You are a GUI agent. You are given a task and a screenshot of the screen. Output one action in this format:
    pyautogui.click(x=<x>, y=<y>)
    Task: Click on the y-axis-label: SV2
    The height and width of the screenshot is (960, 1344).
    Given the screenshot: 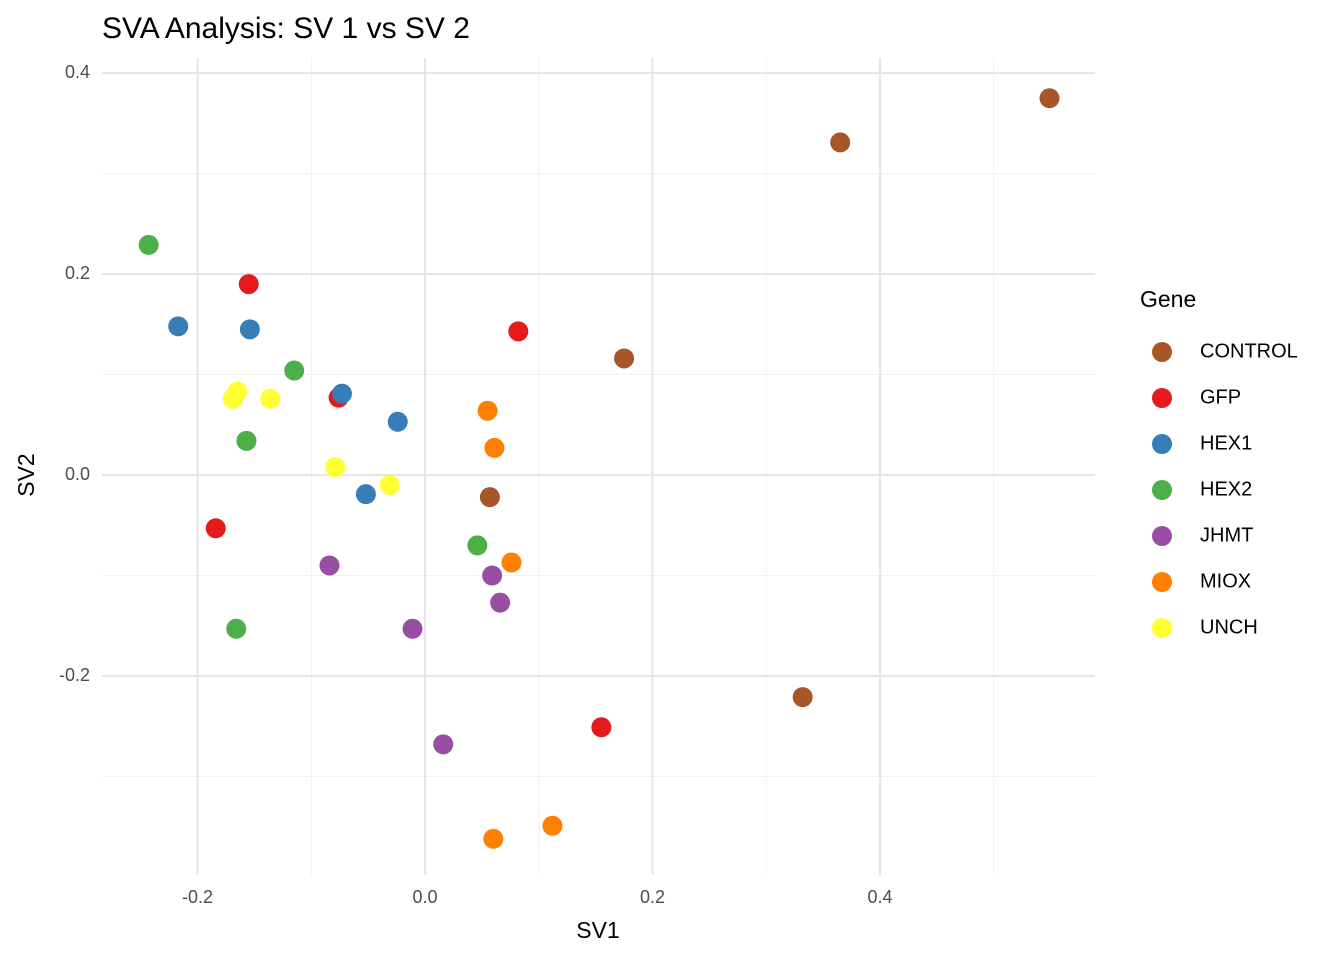 What is the action you would take?
    pyautogui.click(x=26, y=474)
    